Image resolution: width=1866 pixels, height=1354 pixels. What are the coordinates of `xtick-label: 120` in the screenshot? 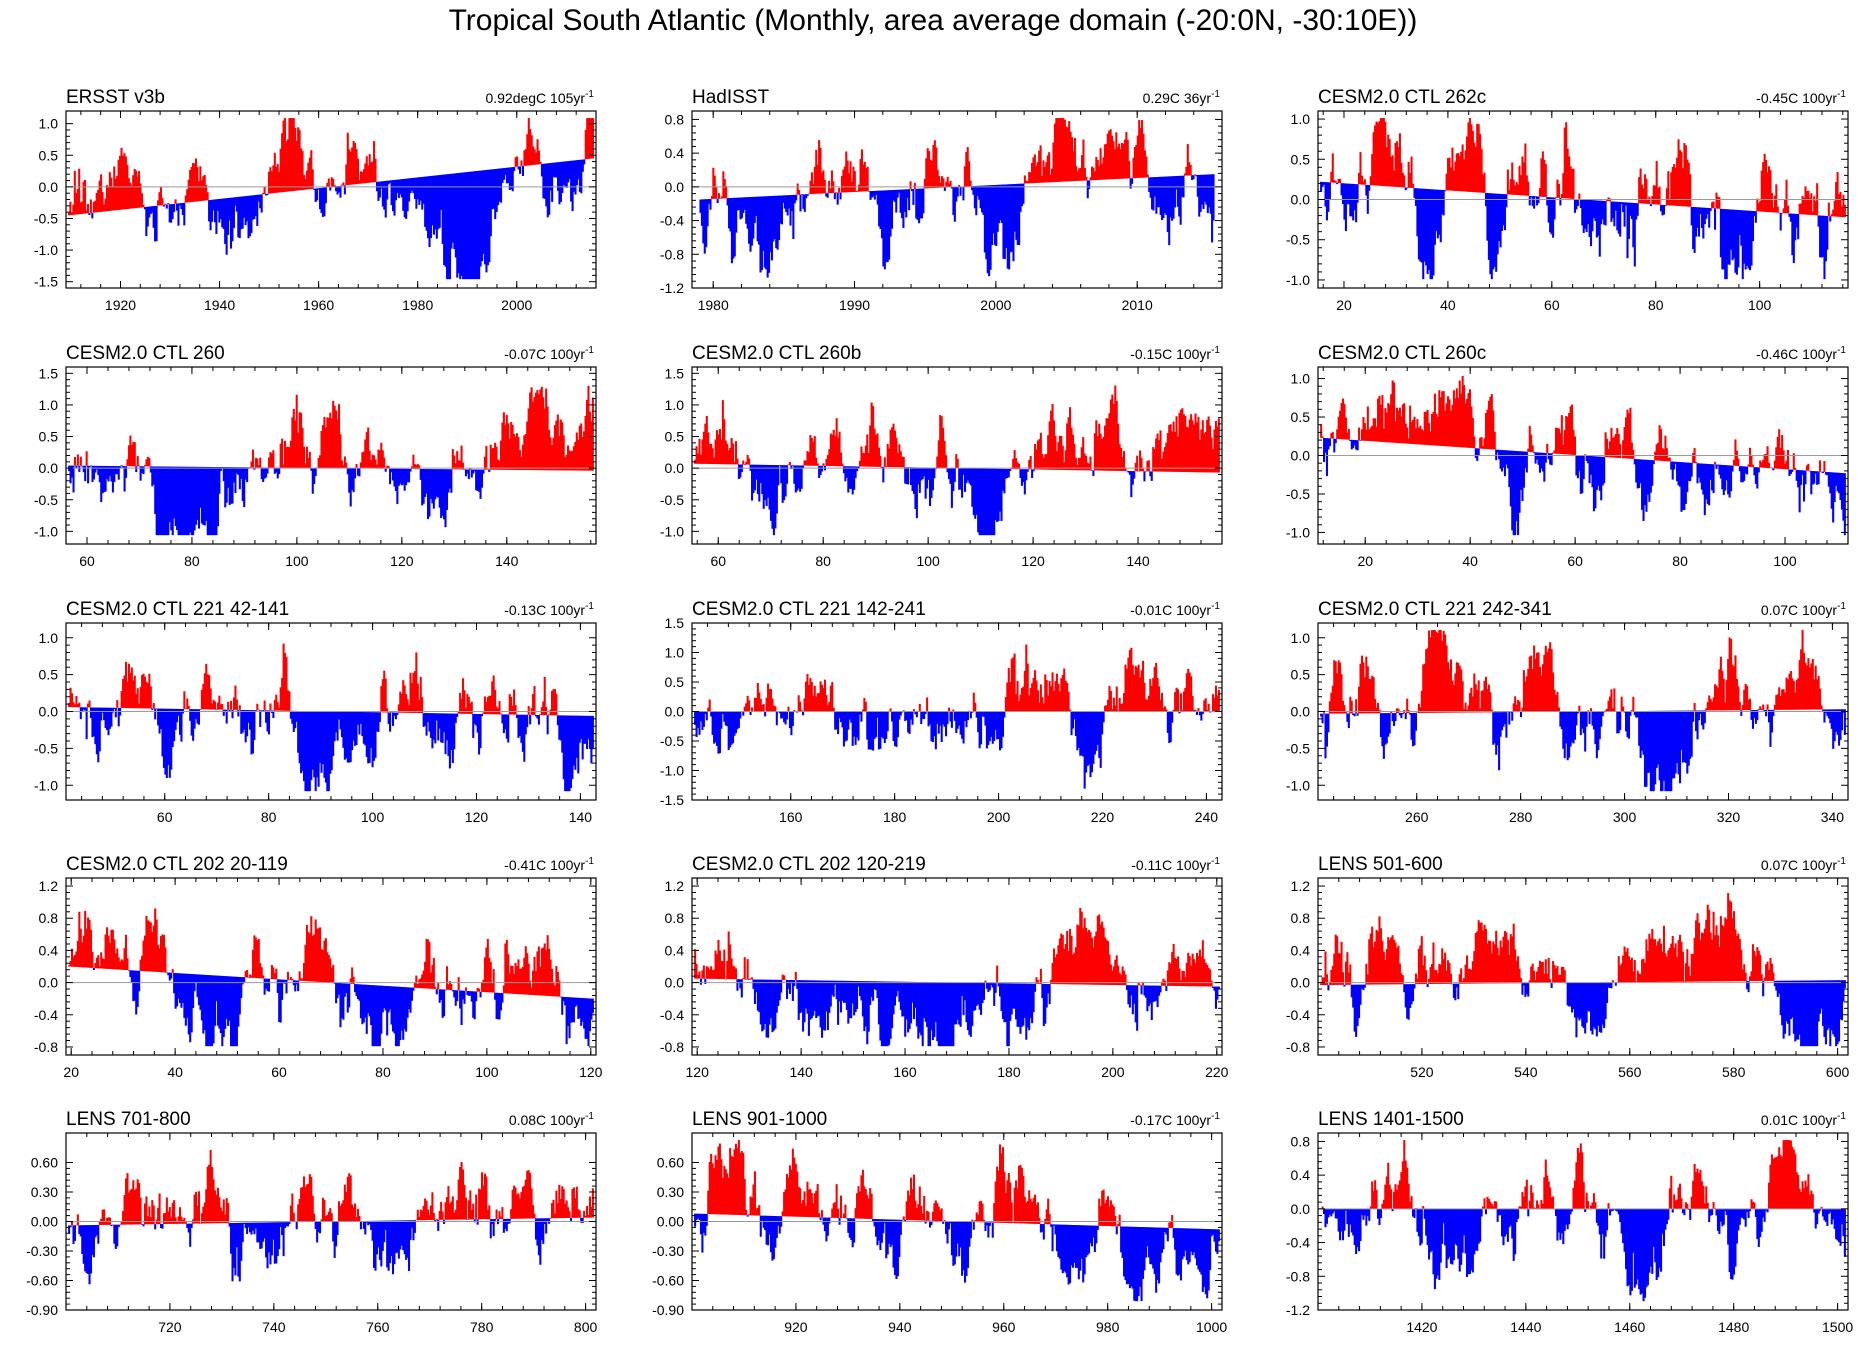 It's located at (591, 1072).